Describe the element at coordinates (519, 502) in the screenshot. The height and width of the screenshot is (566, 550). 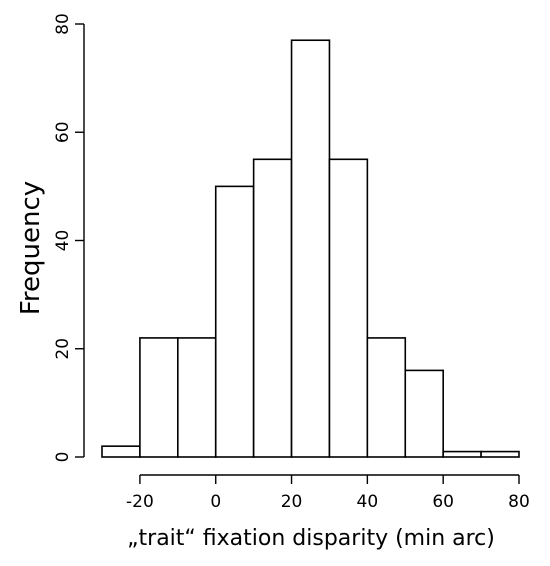
I see `x-tick-label-5: 80` at that location.